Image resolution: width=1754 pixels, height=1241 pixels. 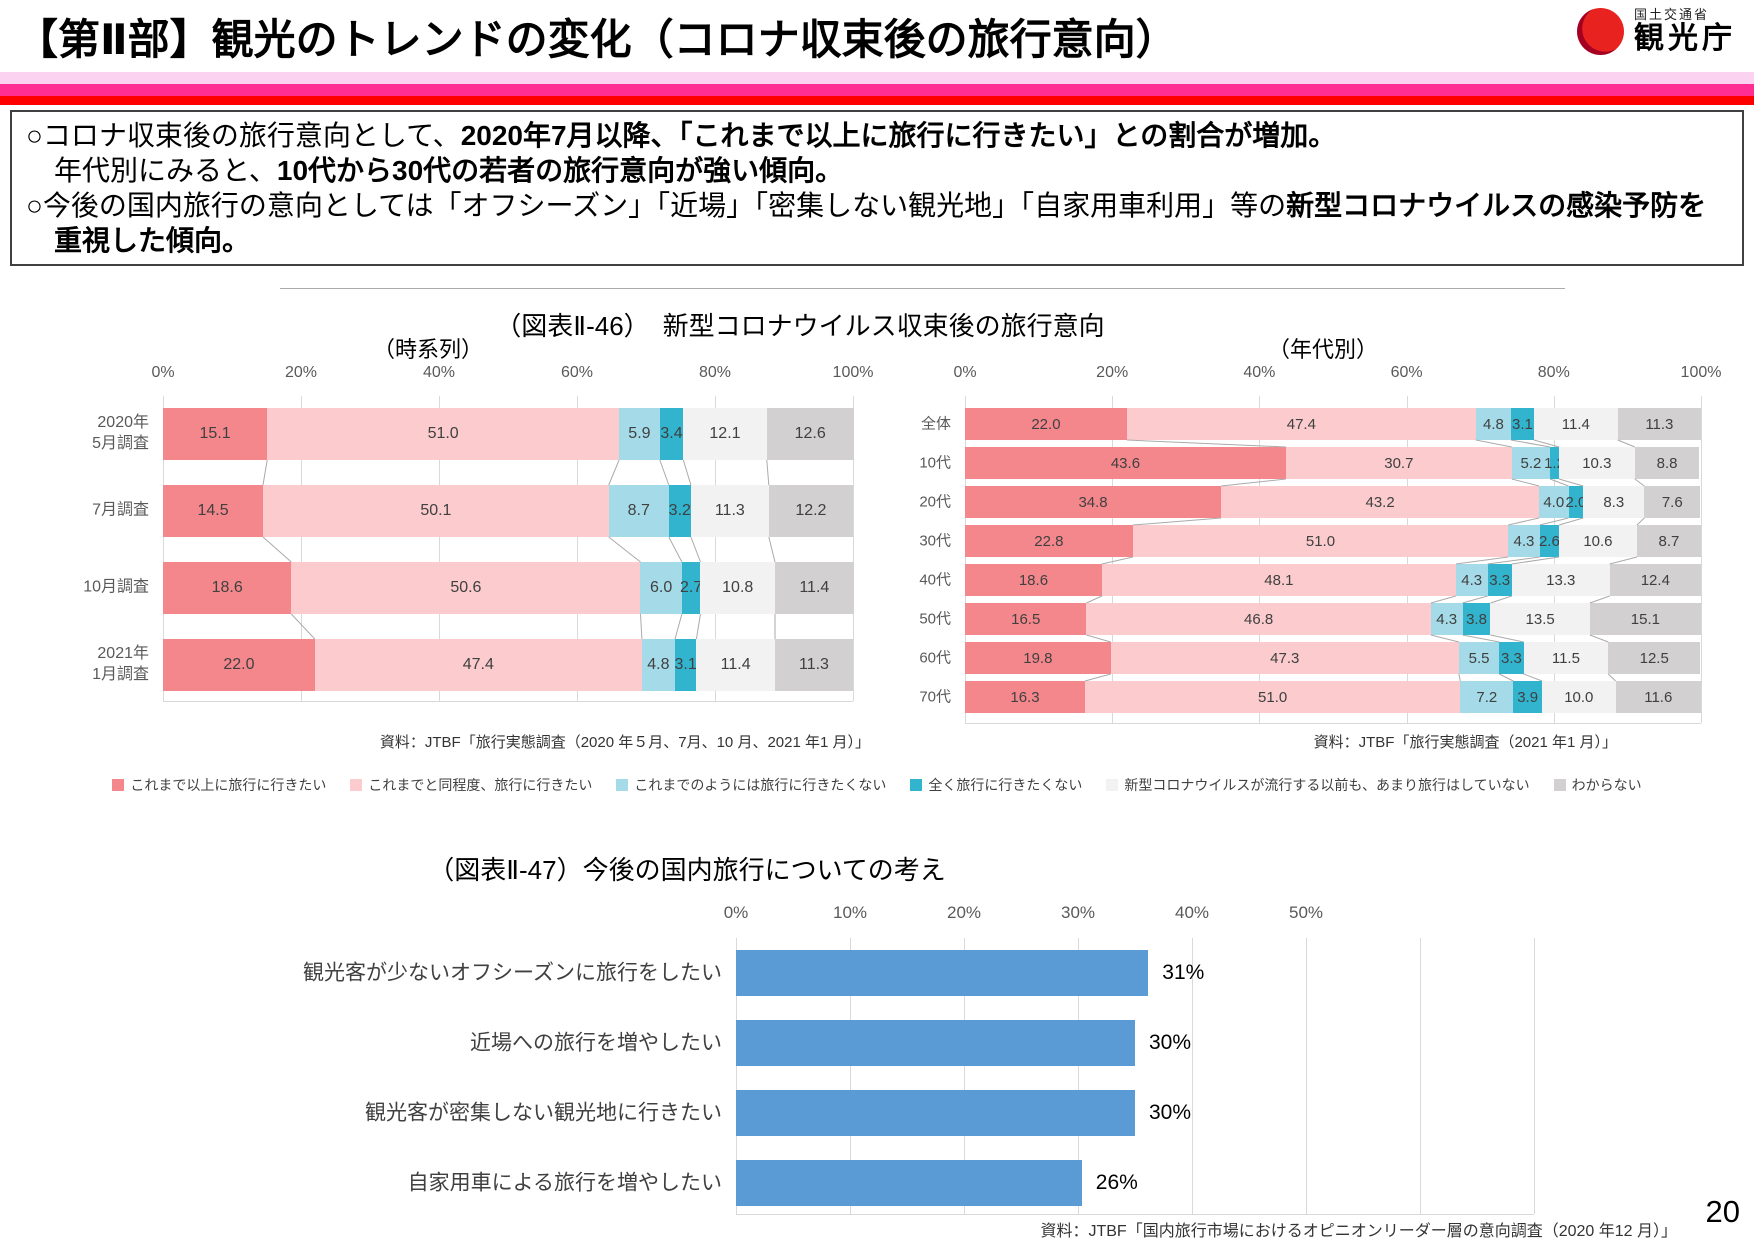 I want to click on bar-segment: 8.8, so click(x=1667, y=463).